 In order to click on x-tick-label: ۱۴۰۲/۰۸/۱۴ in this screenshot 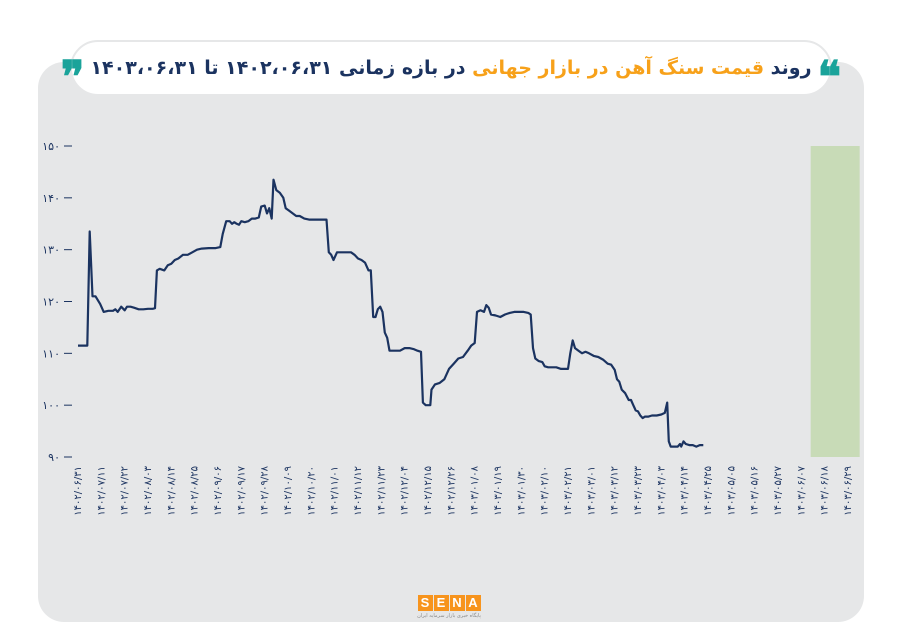, I will do `click(171, 491)`.